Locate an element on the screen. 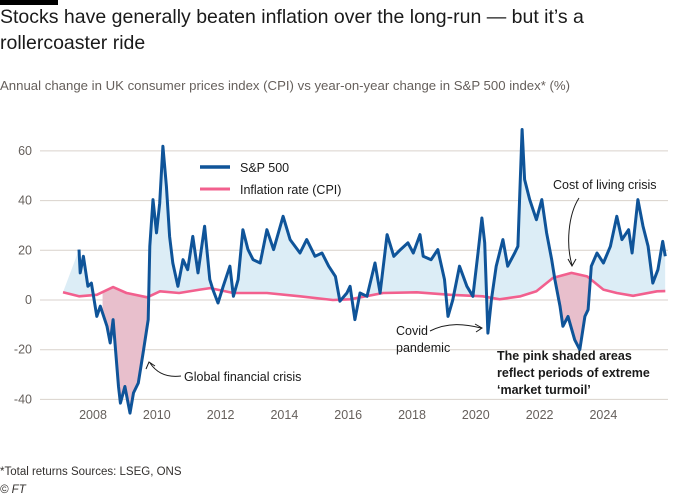 The height and width of the screenshot is (500, 700). x-tick-label: 2008 is located at coordinates (93, 415).